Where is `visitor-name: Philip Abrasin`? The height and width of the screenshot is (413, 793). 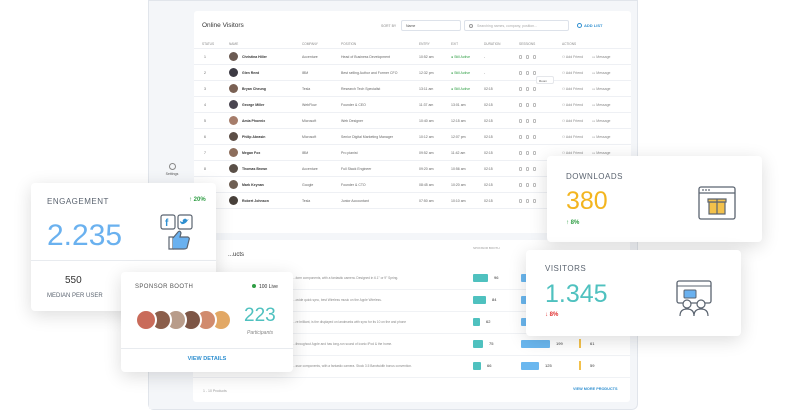 visitor-name: Philip Abrasin is located at coordinates (254, 137).